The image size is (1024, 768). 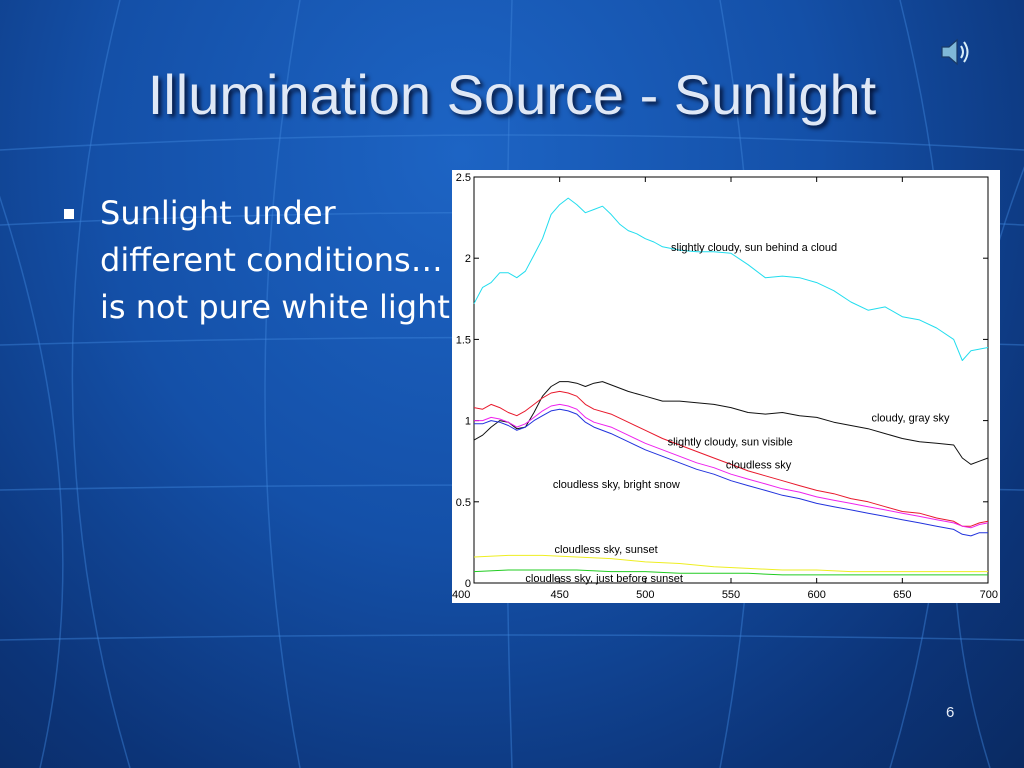 What do you see at coordinates (606, 550) in the screenshot?
I see `series-label: cloudless sky, sunset` at bounding box center [606, 550].